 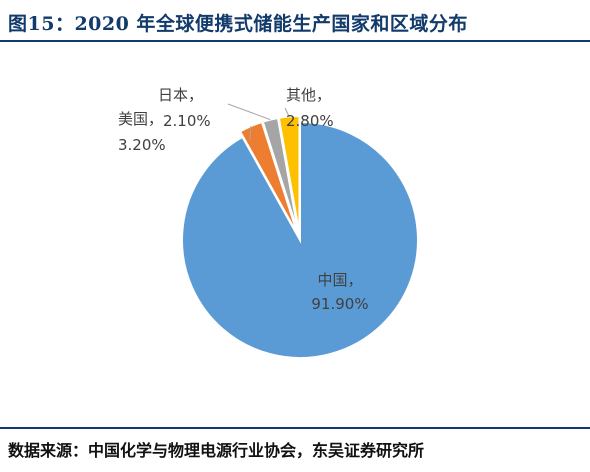 What do you see at coordinates (295, 41) in the screenshot?
I see `title-rule` at bounding box center [295, 41].